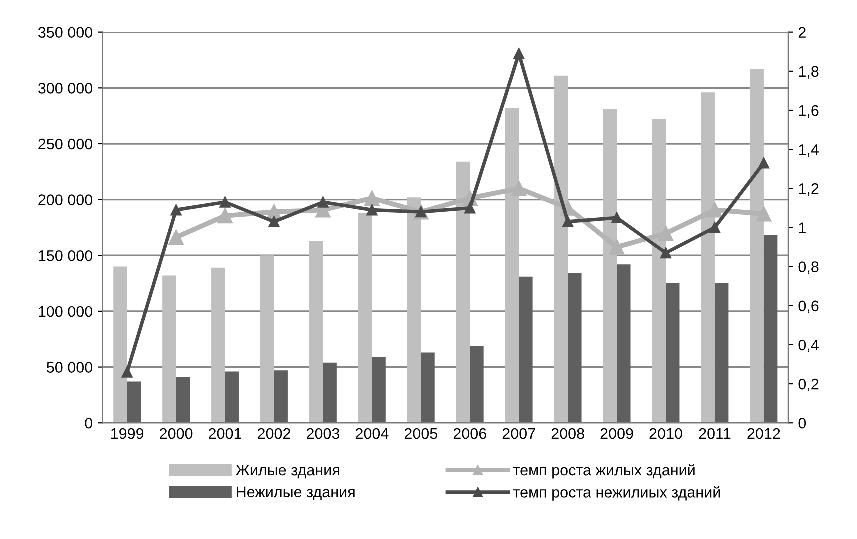 This screenshot has width=857, height=539. I want to click on y2-tick-label: 0, so click(802, 423).